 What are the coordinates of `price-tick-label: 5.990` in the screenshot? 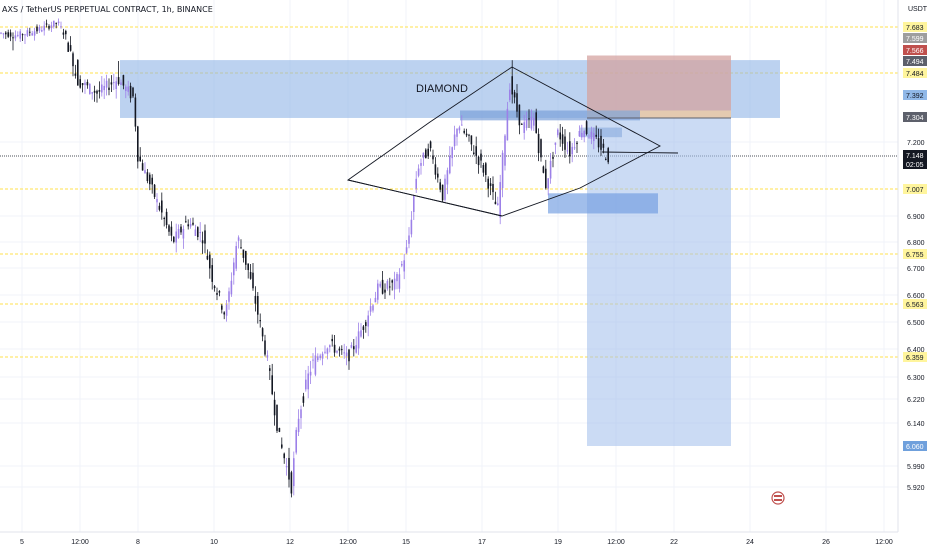 It's located at (916, 467).